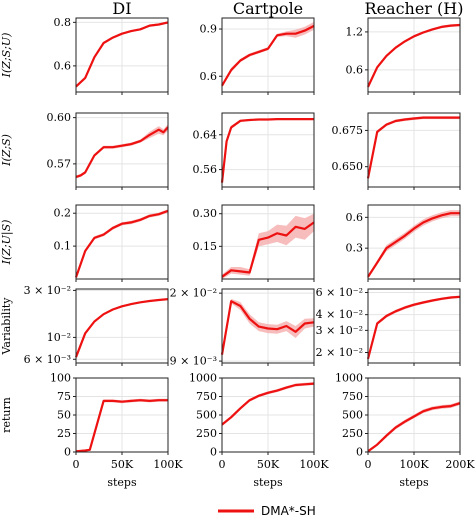 The height and width of the screenshot is (522, 476). Describe the element at coordinates (339, 292) in the screenshot. I see `y-tick-label: 6 × 10⁻²` at that location.